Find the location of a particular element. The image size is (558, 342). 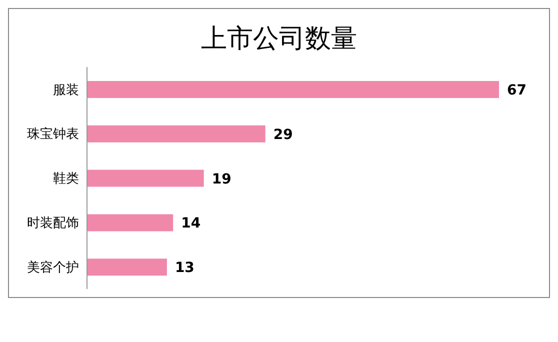

y-tick-label: 珠宝钟表 is located at coordinates (53, 134).